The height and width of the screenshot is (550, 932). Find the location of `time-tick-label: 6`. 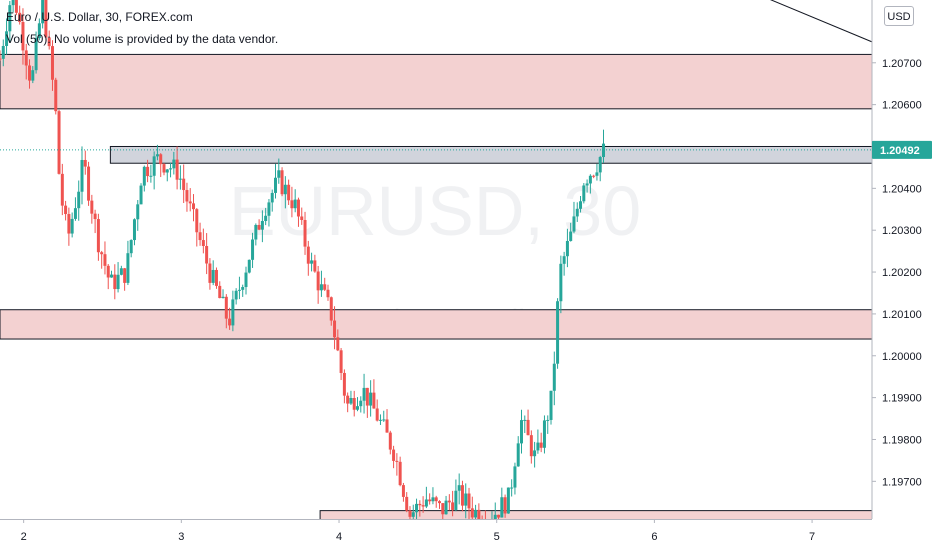

time-tick-label: 6 is located at coordinates (654, 537).